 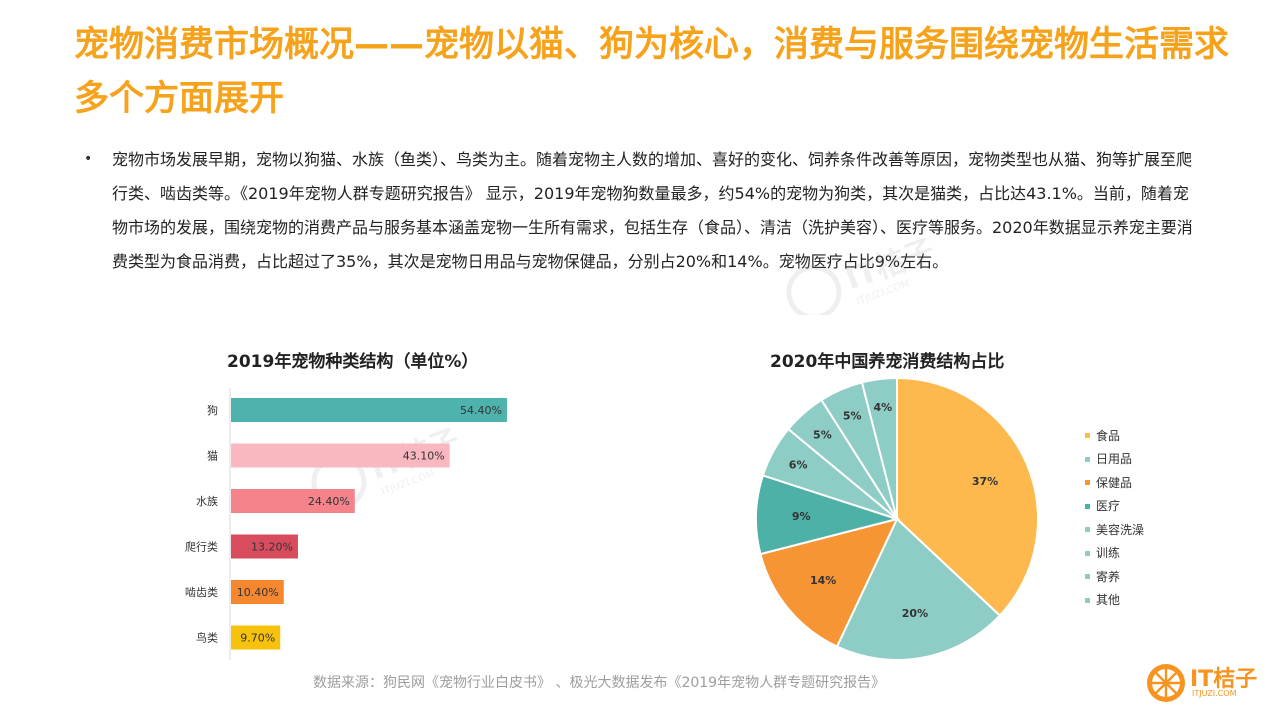 I want to click on legend-label: 保健品, so click(x=1114, y=482).